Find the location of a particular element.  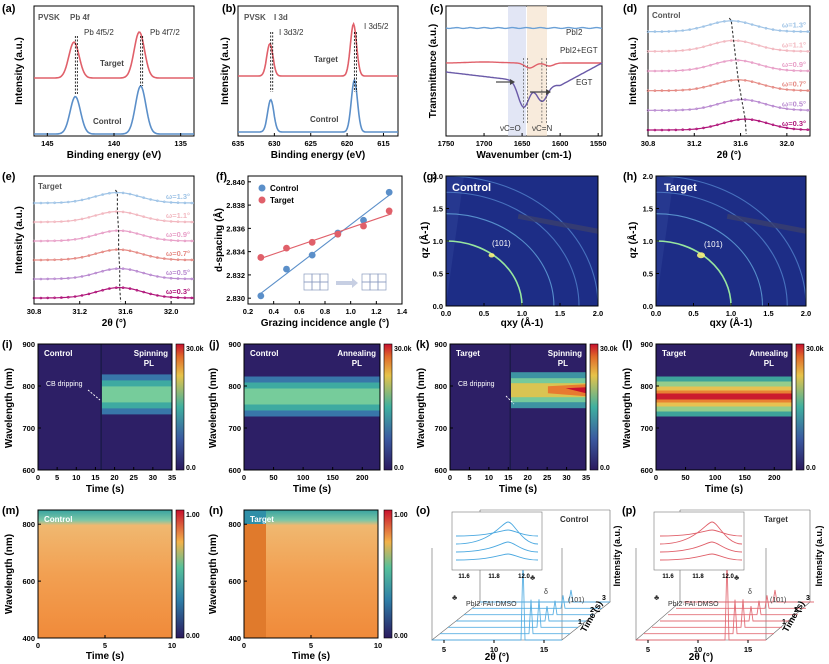

x-axis-label: Binding energy (eV) is located at coordinates (114, 155).